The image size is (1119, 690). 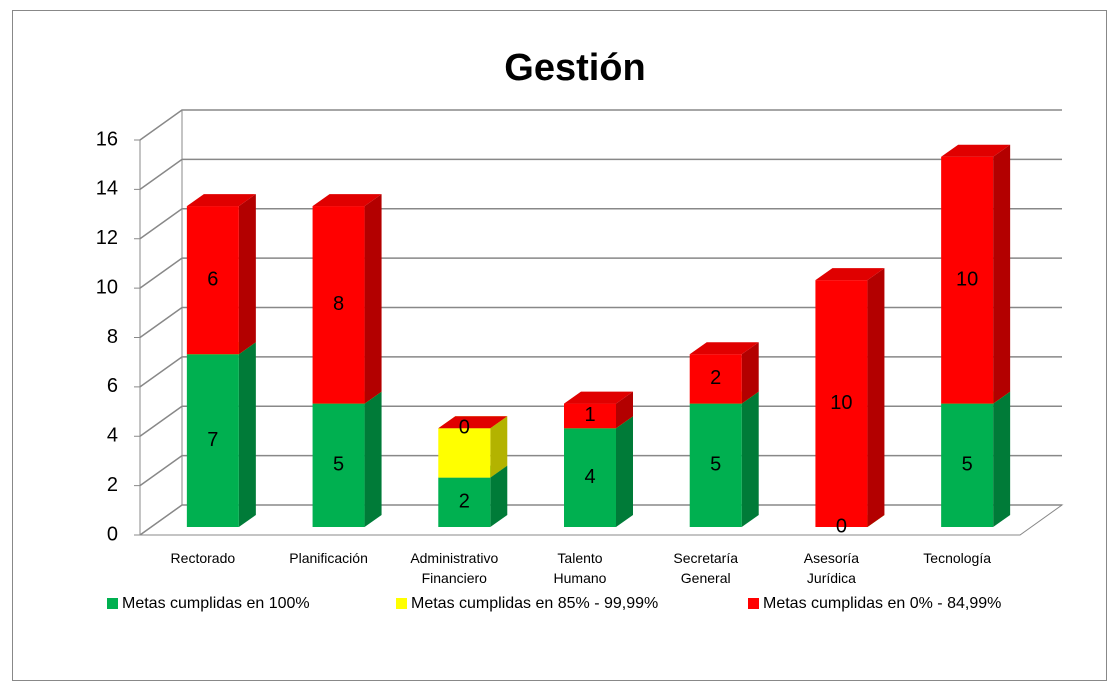 I want to click on data-label: 4, so click(x=589, y=477).